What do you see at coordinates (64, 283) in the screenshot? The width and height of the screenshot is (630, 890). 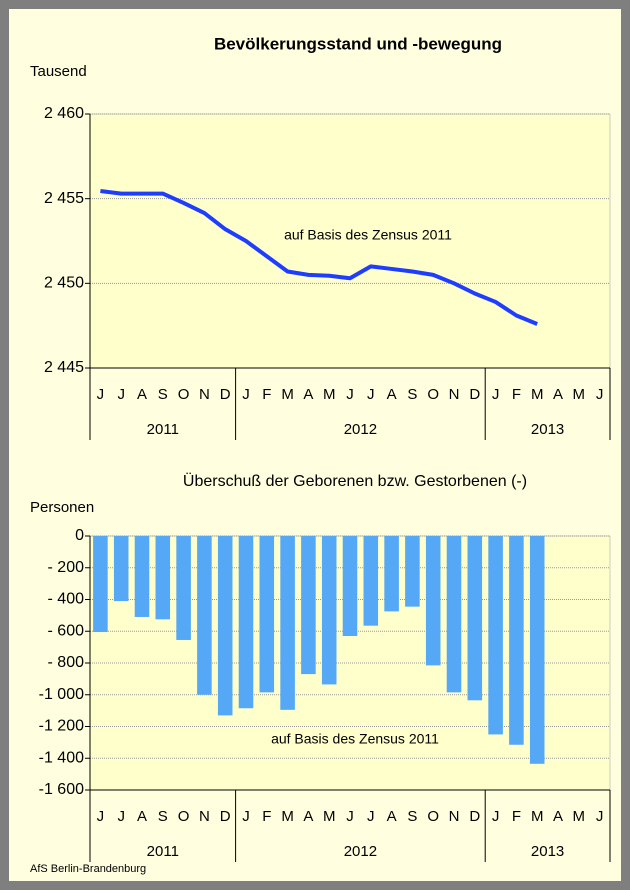 I see `y-tick-label: 2 450` at bounding box center [64, 283].